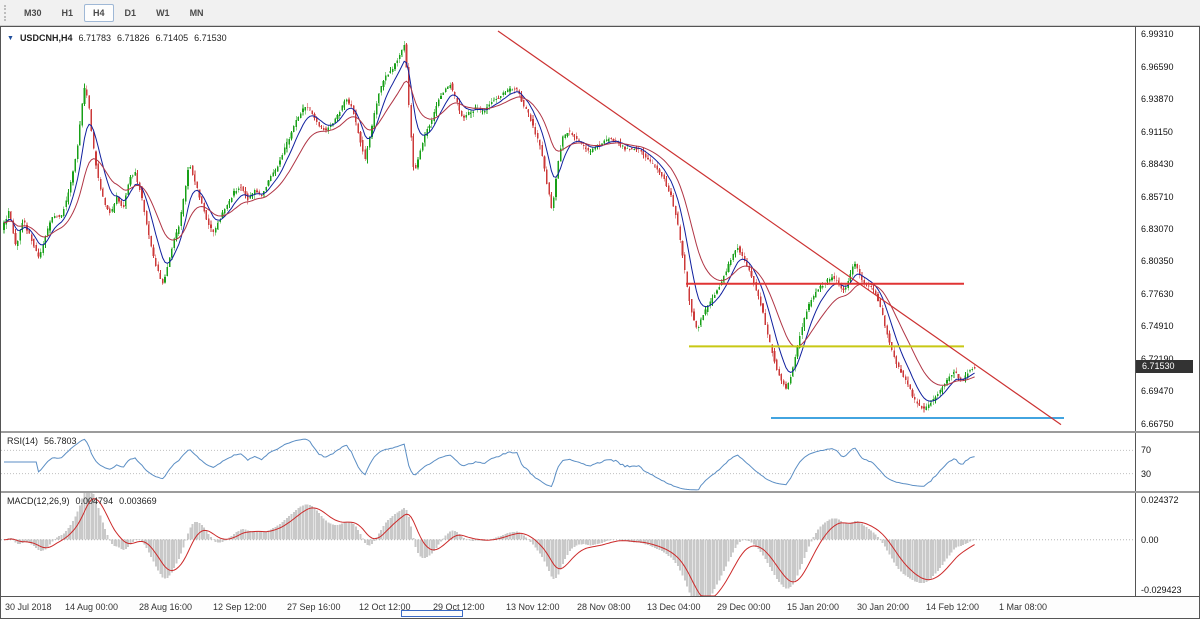  Describe the element at coordinates (130, 12) in the screenshot. I see `timeframe-button-d1: D1` at that location.